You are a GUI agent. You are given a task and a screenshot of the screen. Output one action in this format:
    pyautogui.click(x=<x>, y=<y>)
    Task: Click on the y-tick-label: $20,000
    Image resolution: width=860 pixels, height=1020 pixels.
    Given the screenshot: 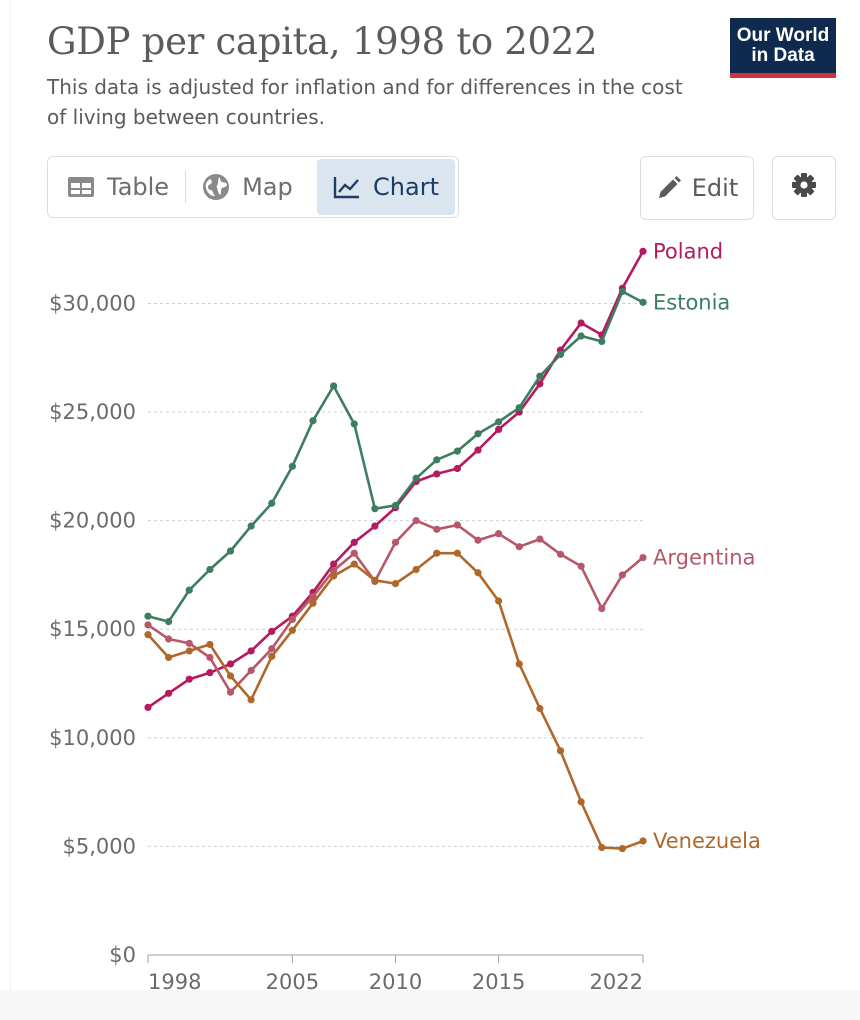 What is the action you would take?
    pyautogui.click(x=92, y=521)
    